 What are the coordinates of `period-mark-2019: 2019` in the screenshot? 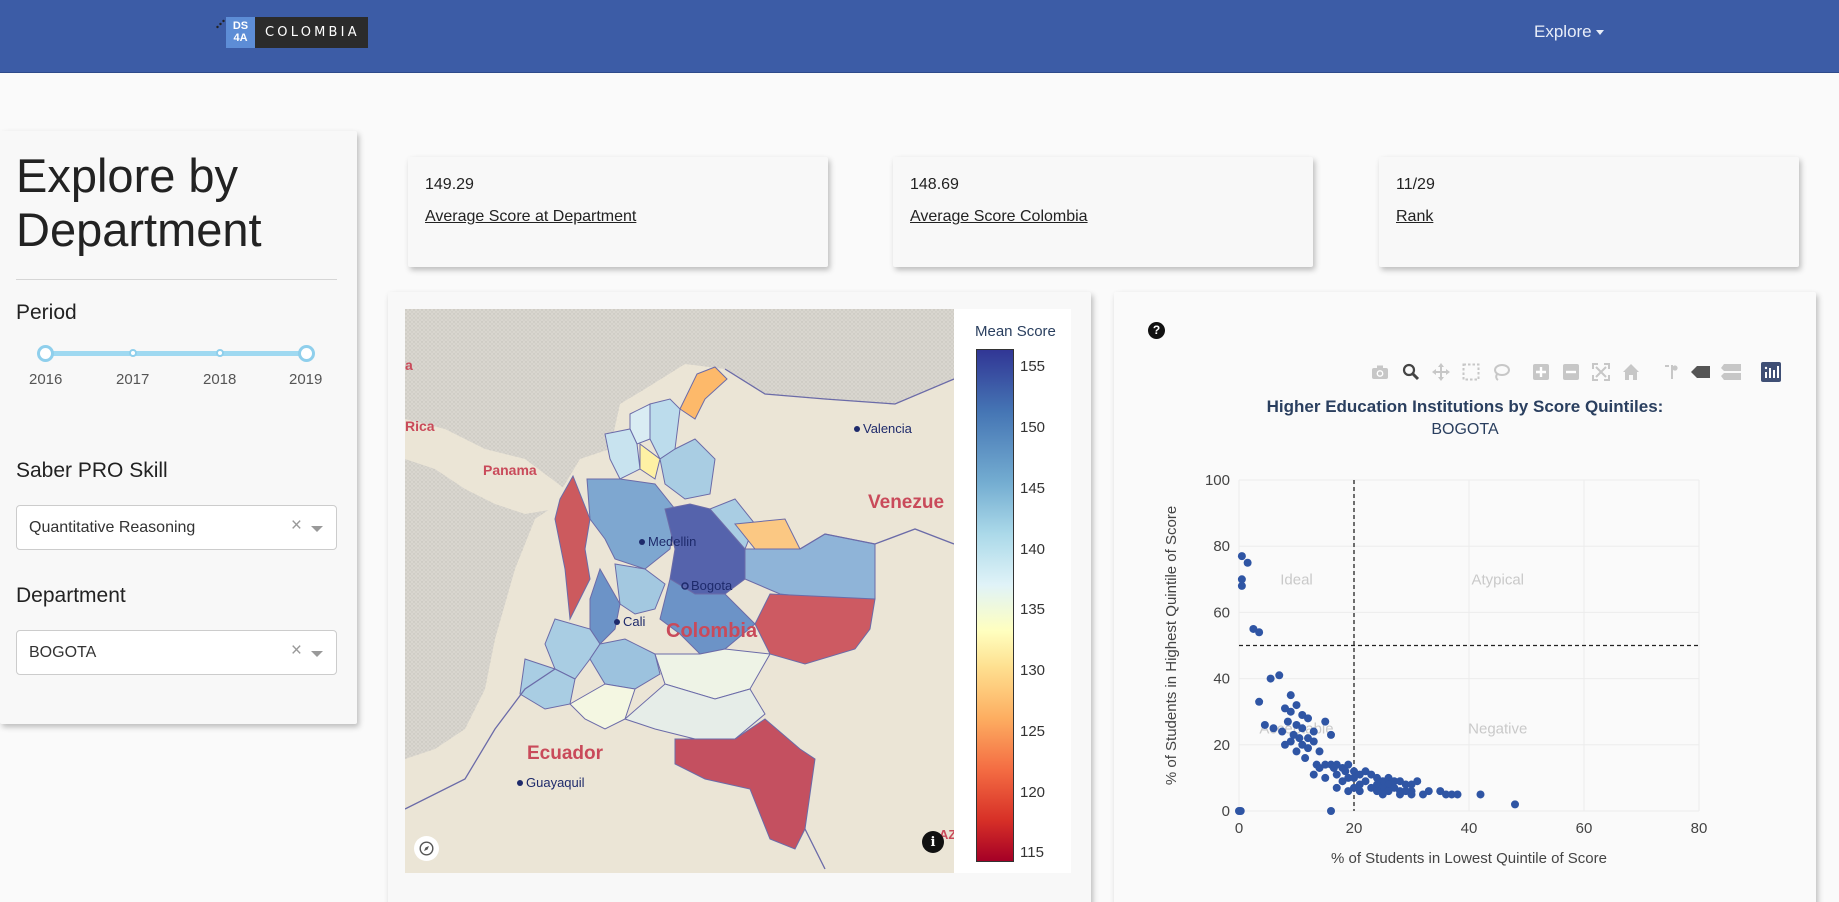 It's located at (306, 379).